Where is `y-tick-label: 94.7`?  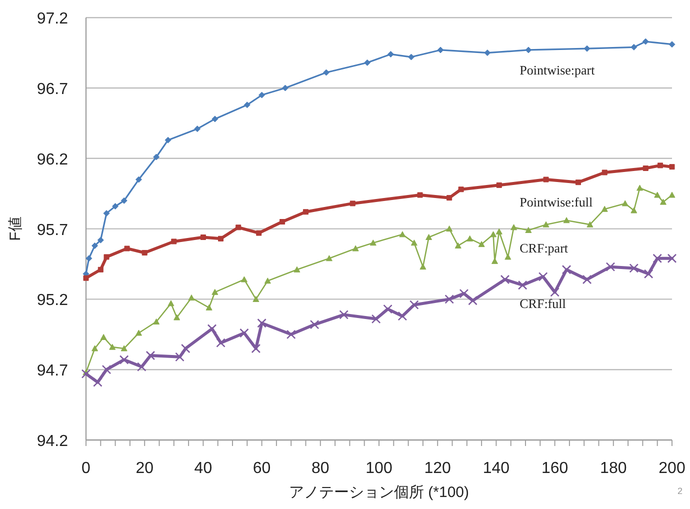 y-tick-label: 94.7 is located at coordinates (52, 371).